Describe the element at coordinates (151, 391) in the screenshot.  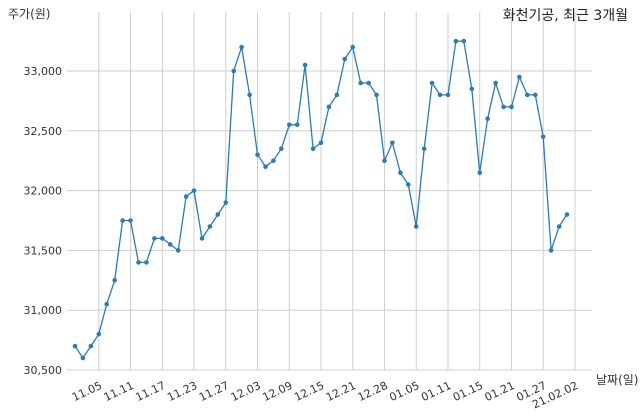
I see `x-tick-label: 11.17` at that location.